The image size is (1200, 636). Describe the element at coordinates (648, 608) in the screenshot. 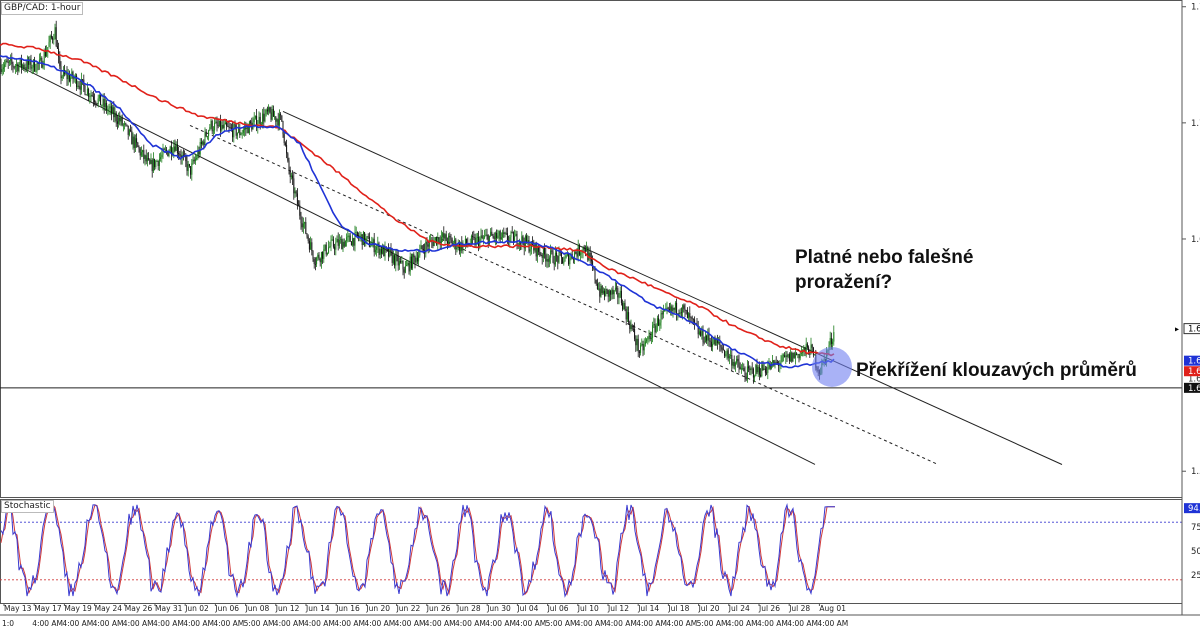

I see `date-tick-label: Jul 14` at that location.